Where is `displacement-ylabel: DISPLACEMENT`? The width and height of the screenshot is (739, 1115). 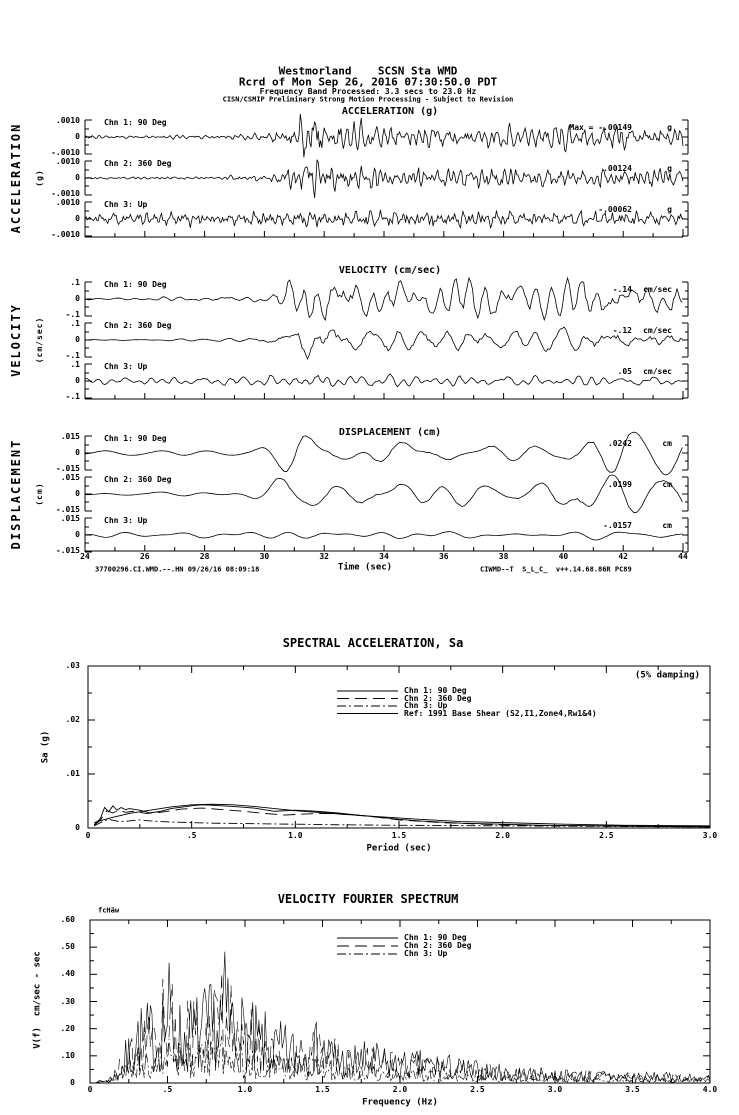
displacement-ylabel: DISPLACEMENT is located at coordinates (16, 494).